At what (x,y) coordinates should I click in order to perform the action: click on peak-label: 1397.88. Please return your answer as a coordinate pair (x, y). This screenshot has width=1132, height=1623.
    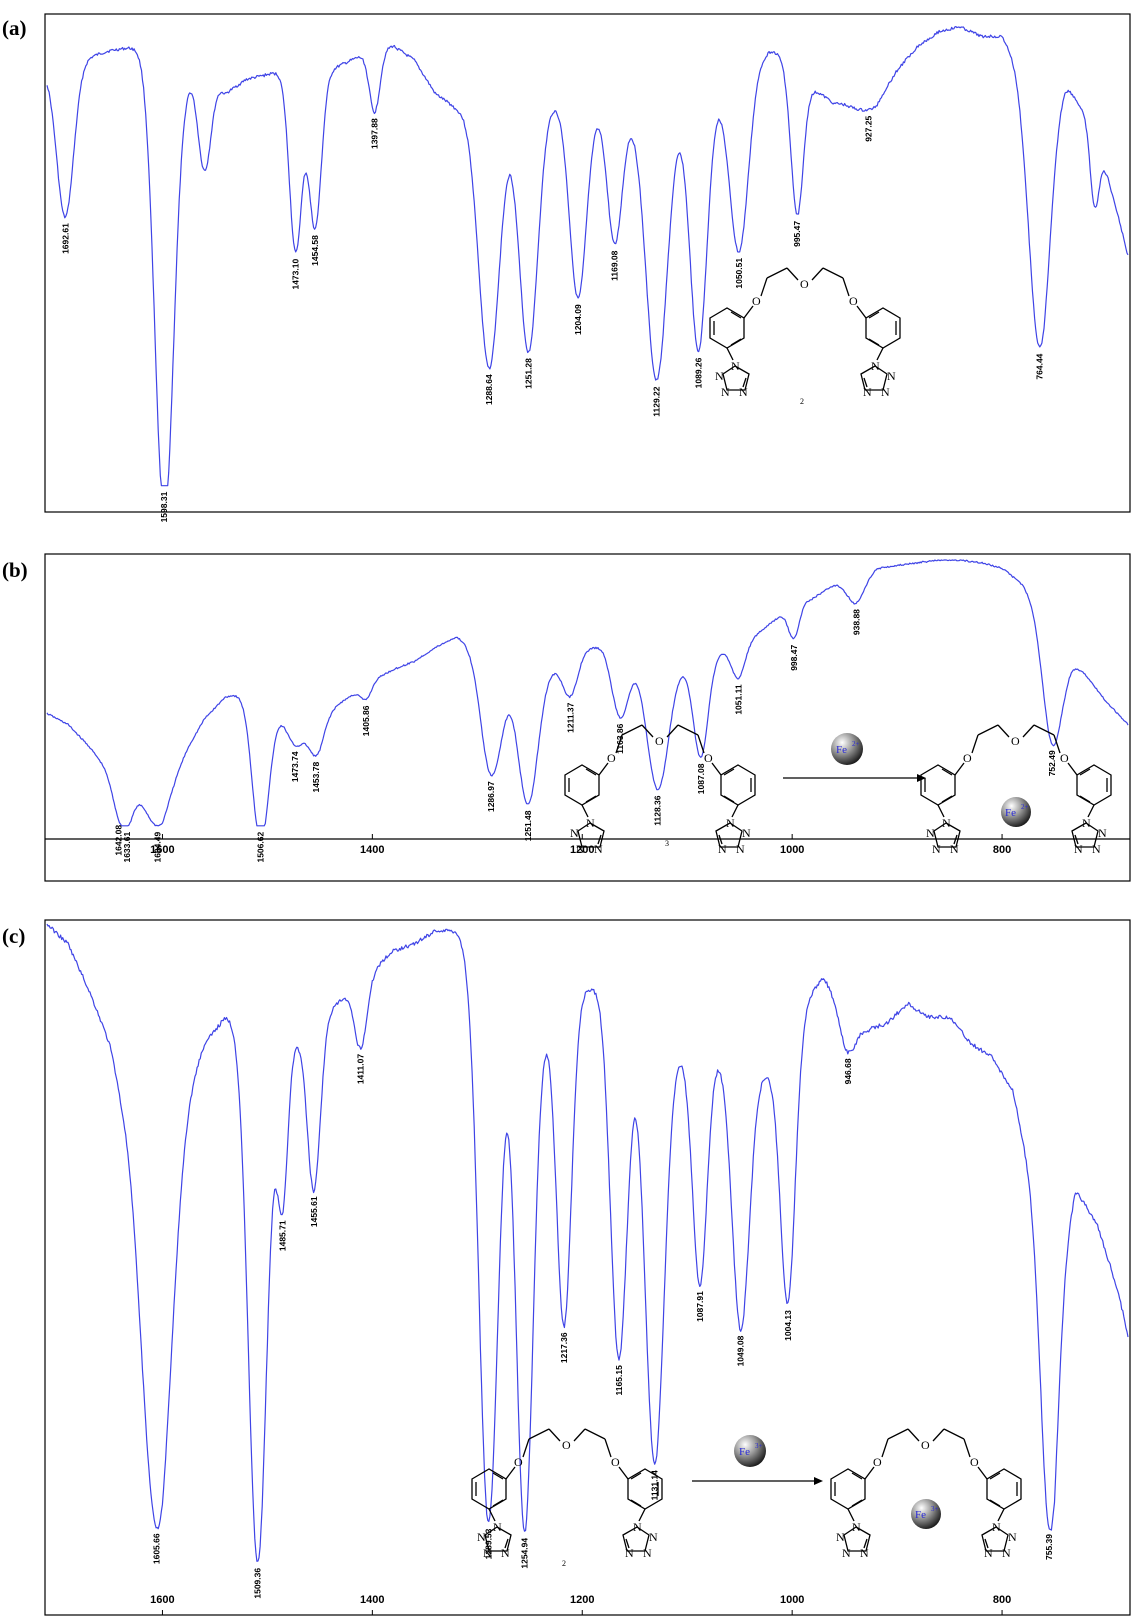
    Looking at the image, I should click on (375, 133).